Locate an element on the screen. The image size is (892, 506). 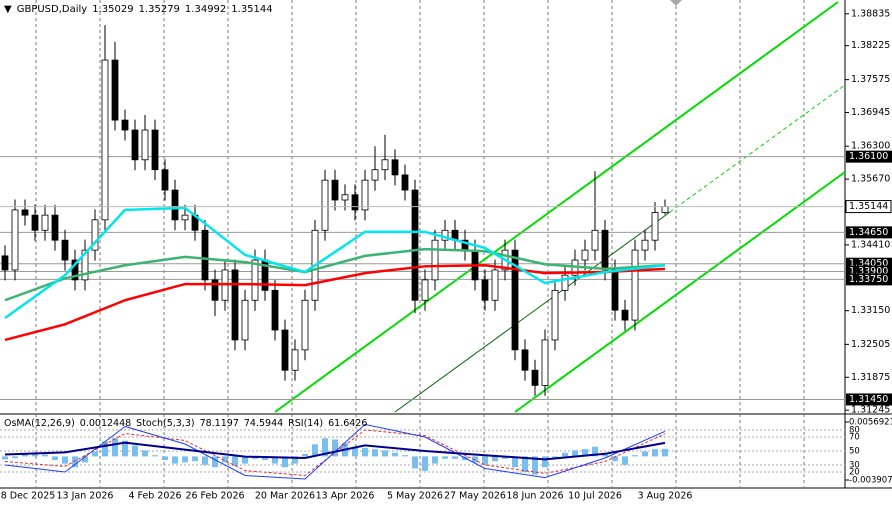
x-tick-label: 20 Mar 2026 is located at coordinates (285, 496).